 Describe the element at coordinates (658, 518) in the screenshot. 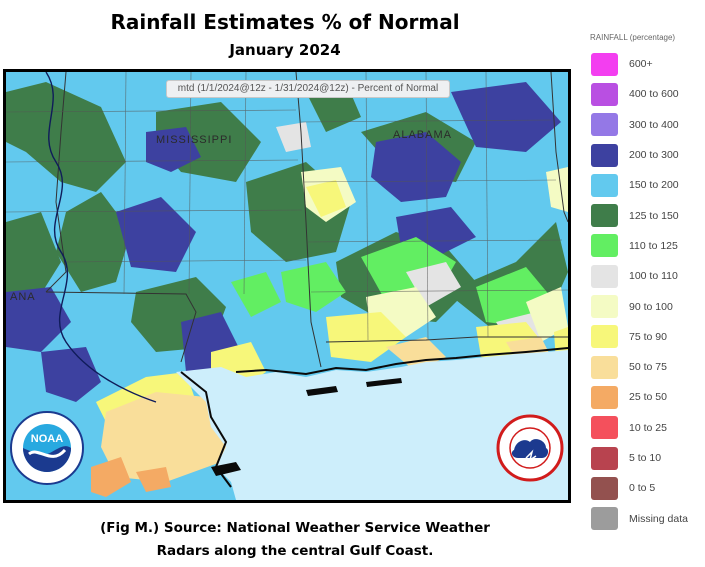

I see `legend-label: Missing data` at that location.